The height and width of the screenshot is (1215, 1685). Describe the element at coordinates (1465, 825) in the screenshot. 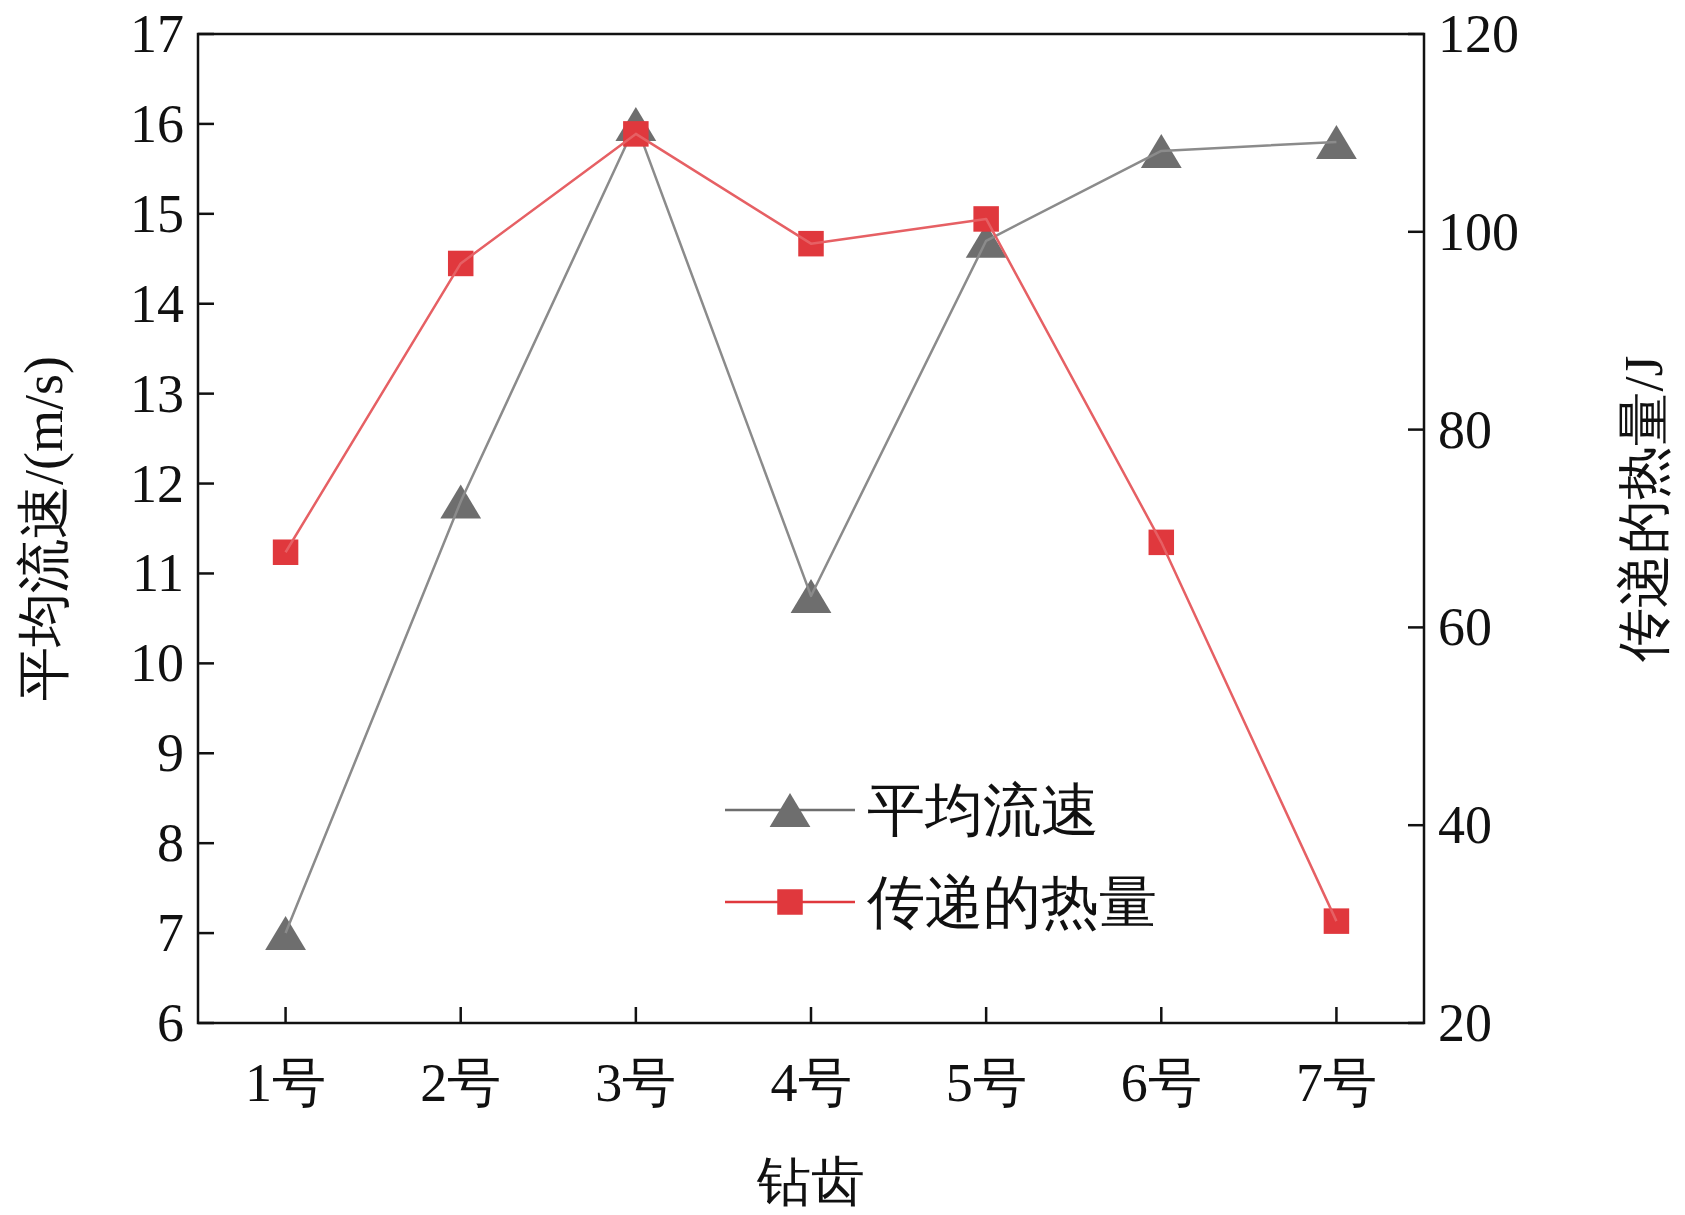

I see `y2-tick-label: 40` at that location.